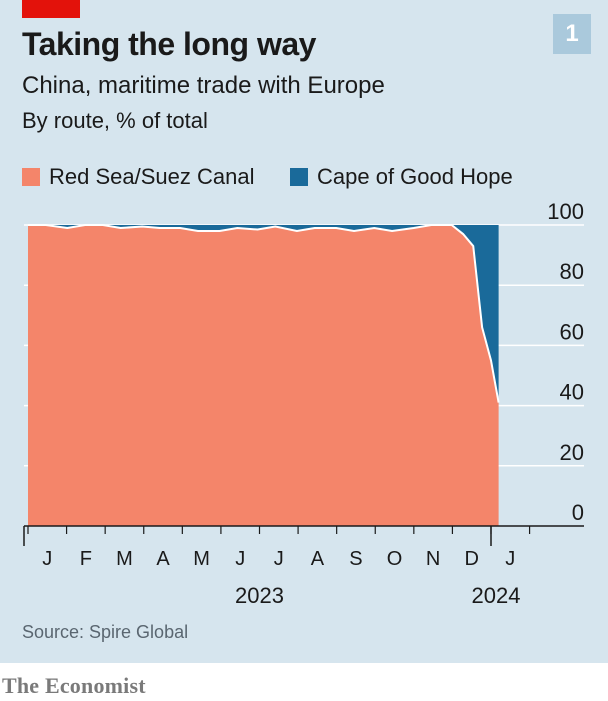 The image size is (608, 701). I want to click on y-tick-label: 80, so click(572, 271).